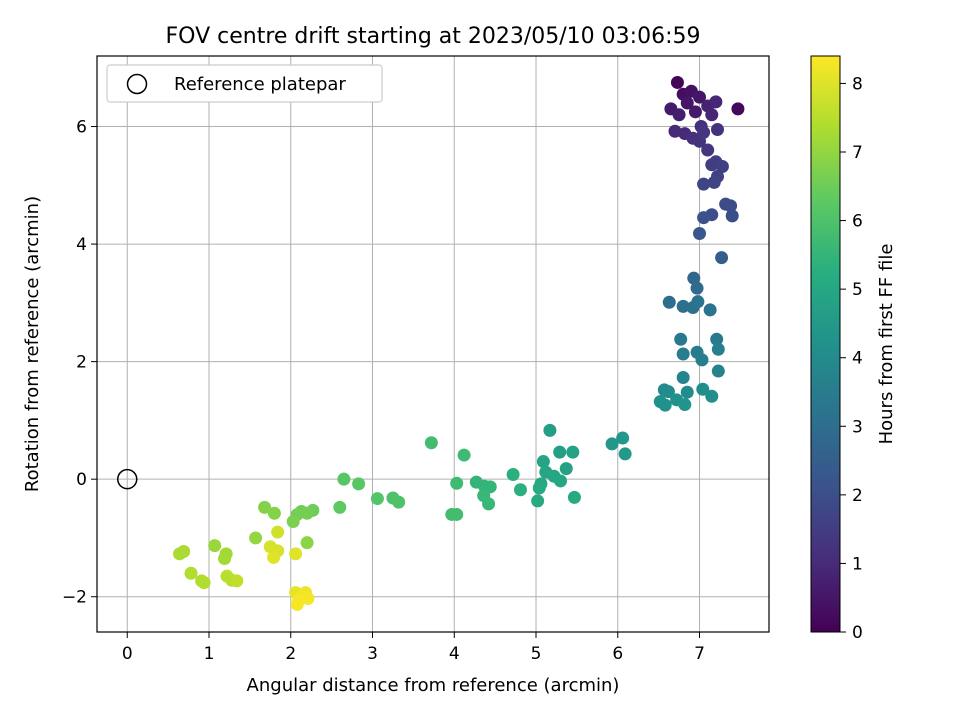 The image size is (960, 720). I want to click on colorbar-tick-label: 6, so click(857, 222).